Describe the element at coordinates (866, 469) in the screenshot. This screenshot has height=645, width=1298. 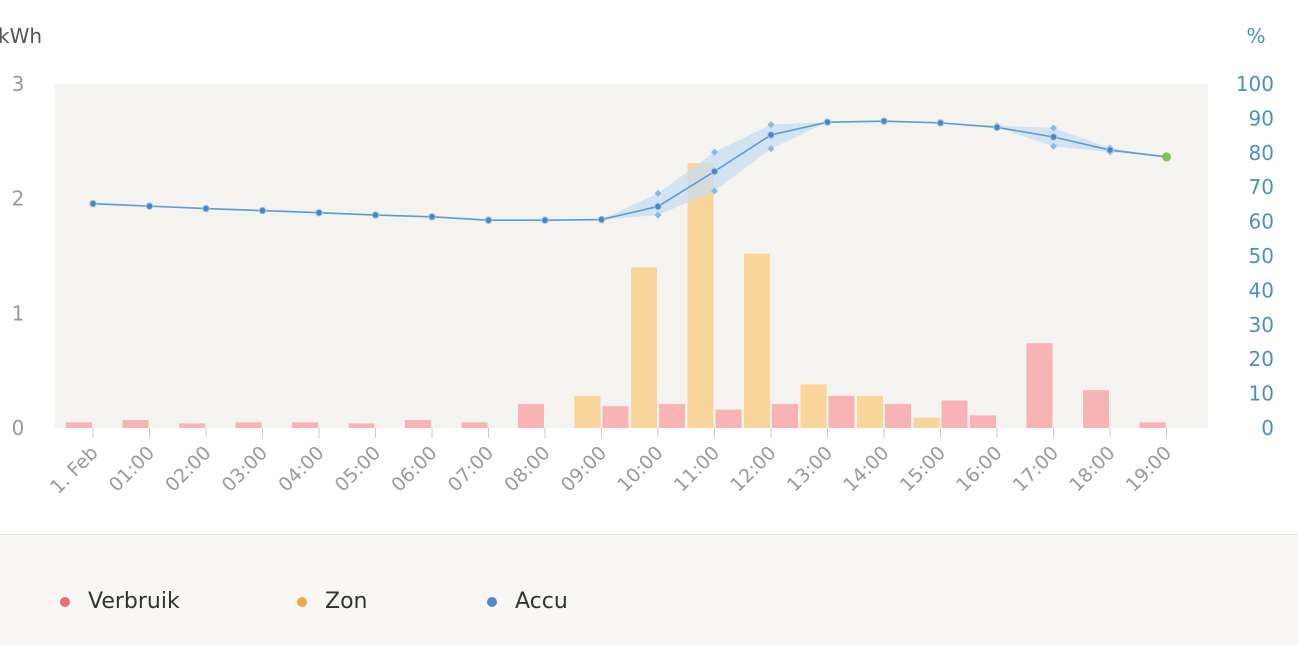
I see `x-tick-label: 14:00` at that location.